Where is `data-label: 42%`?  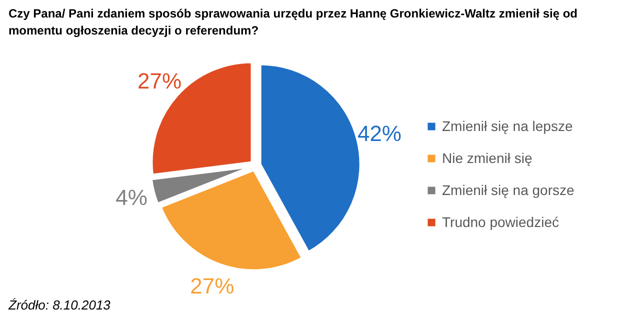
data-label: 42% is located at coordinates (379, 133).